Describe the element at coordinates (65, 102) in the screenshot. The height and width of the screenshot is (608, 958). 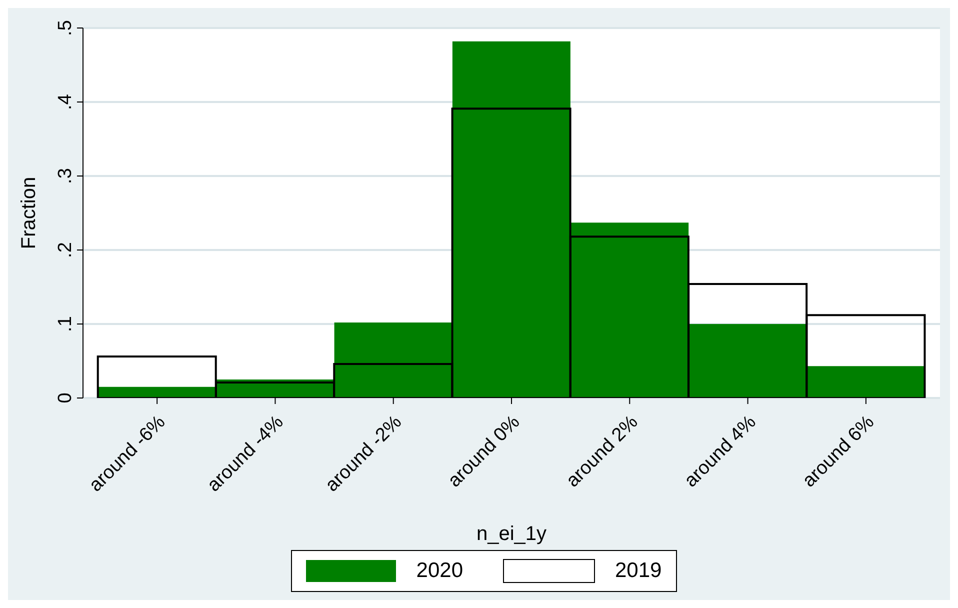
I see `y-tick-label: .4` at that location.